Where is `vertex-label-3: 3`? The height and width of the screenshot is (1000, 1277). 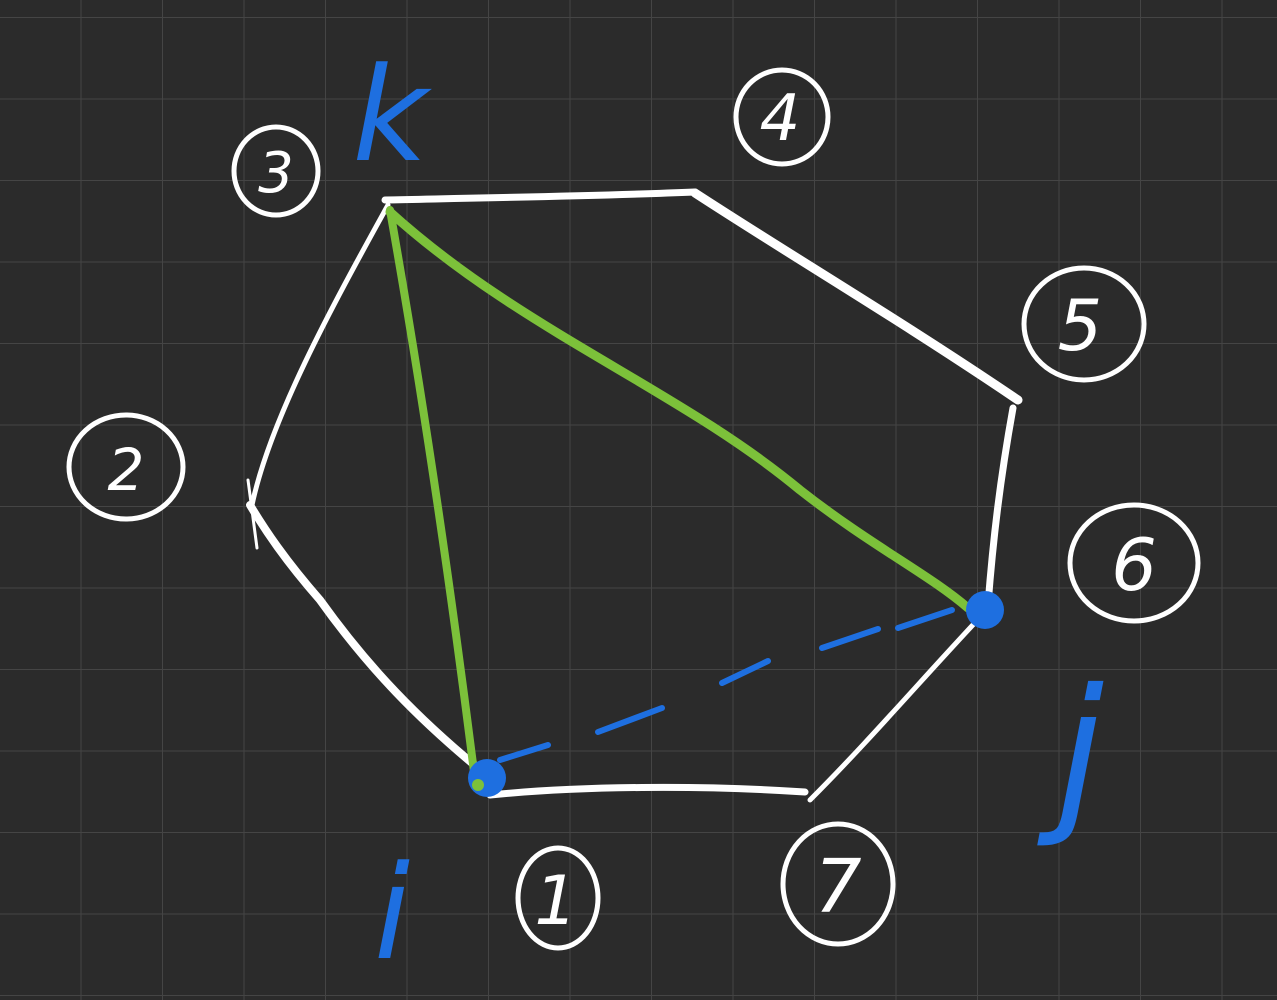
vertex-label-3: 3 is located at coordinates (276, 171).